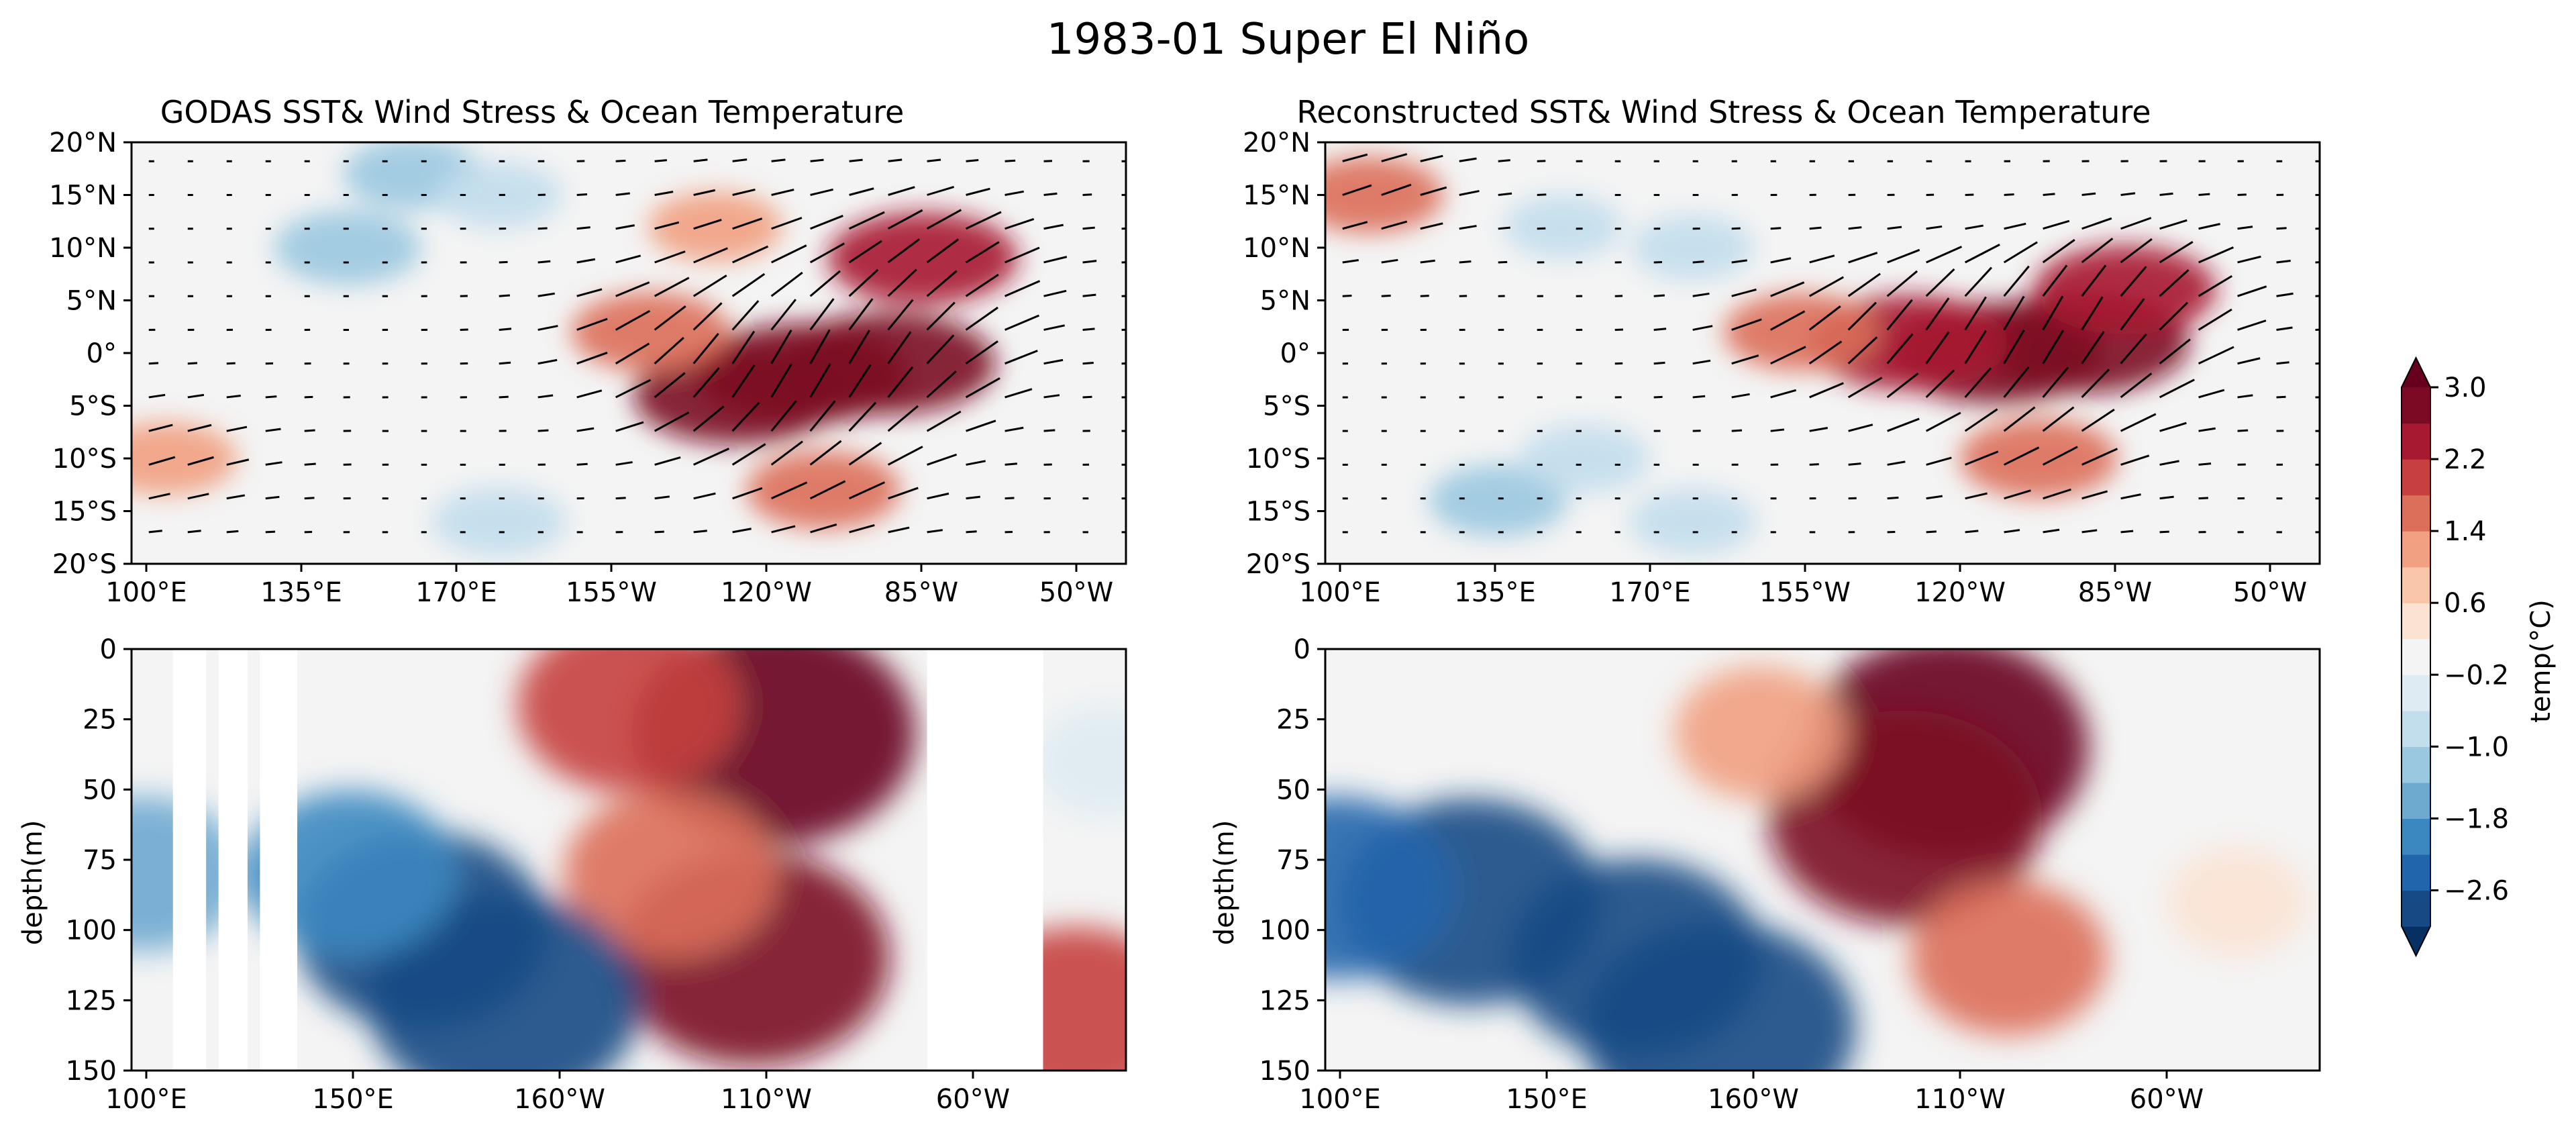  What do you see at coordinates (278, 860) in the screenshot?
I see `missing-data-band` at bounding box center [278, 860].